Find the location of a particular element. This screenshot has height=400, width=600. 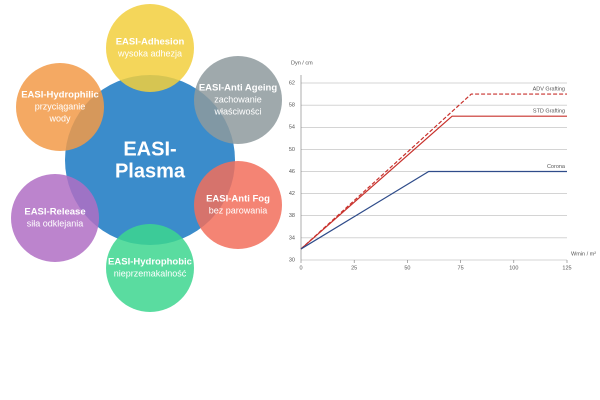

legend-label: Corona is located at coordinates (556, 167).